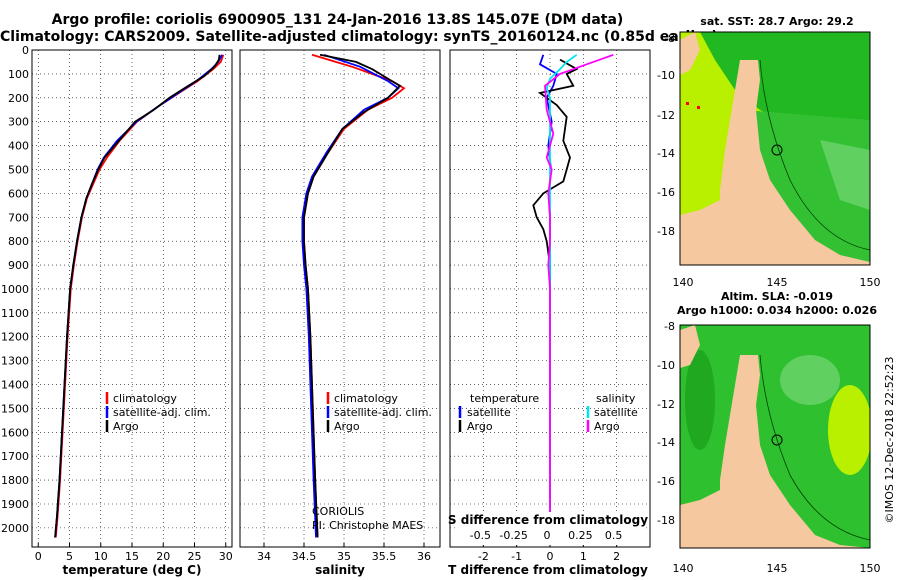 This screenshot has width=900, height=580. What do you see at coordinates (367, 525) in the screenshot?
I see `pi-annotation: PI: Christophe MAES` at bounding box center [367, 525].